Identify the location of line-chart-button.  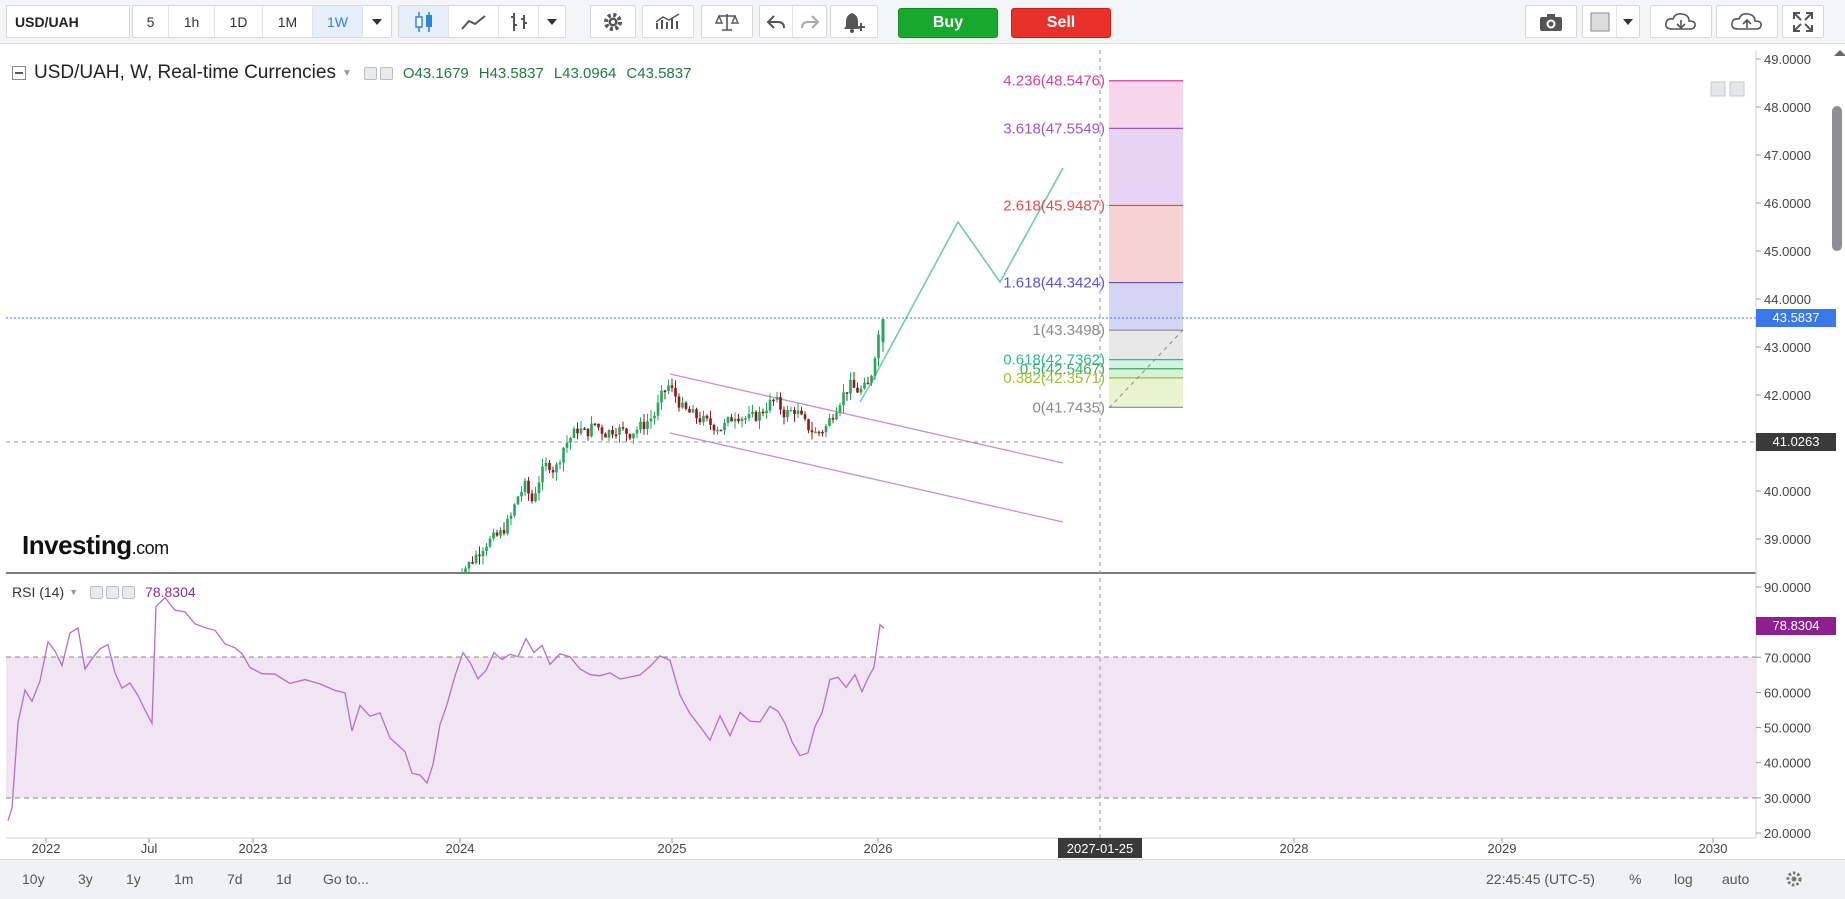
(474, 21).